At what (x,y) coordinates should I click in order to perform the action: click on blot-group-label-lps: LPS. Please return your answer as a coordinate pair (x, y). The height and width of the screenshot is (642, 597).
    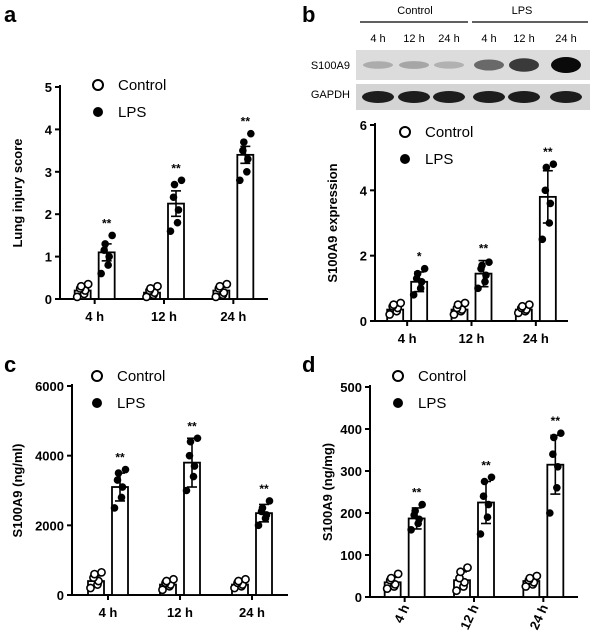
    Looking at the image, I should click on (522, 11).